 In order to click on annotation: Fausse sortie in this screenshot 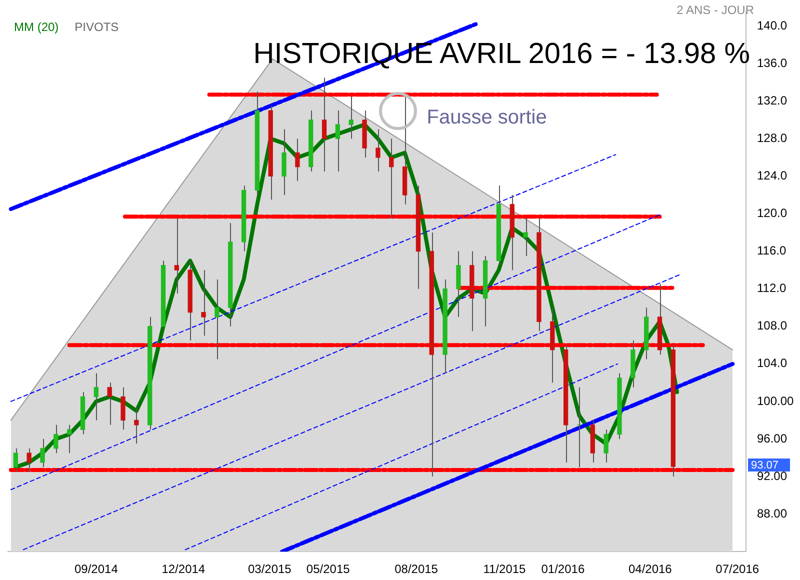, I will do `click(486, 117)`.